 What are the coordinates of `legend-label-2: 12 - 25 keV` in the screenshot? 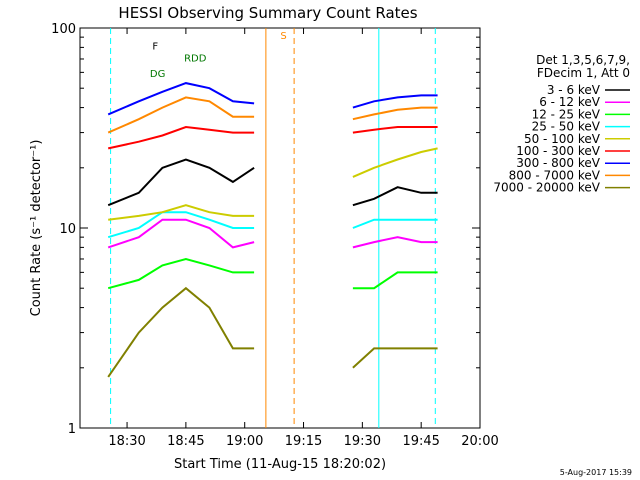 It's located at (566, 114).